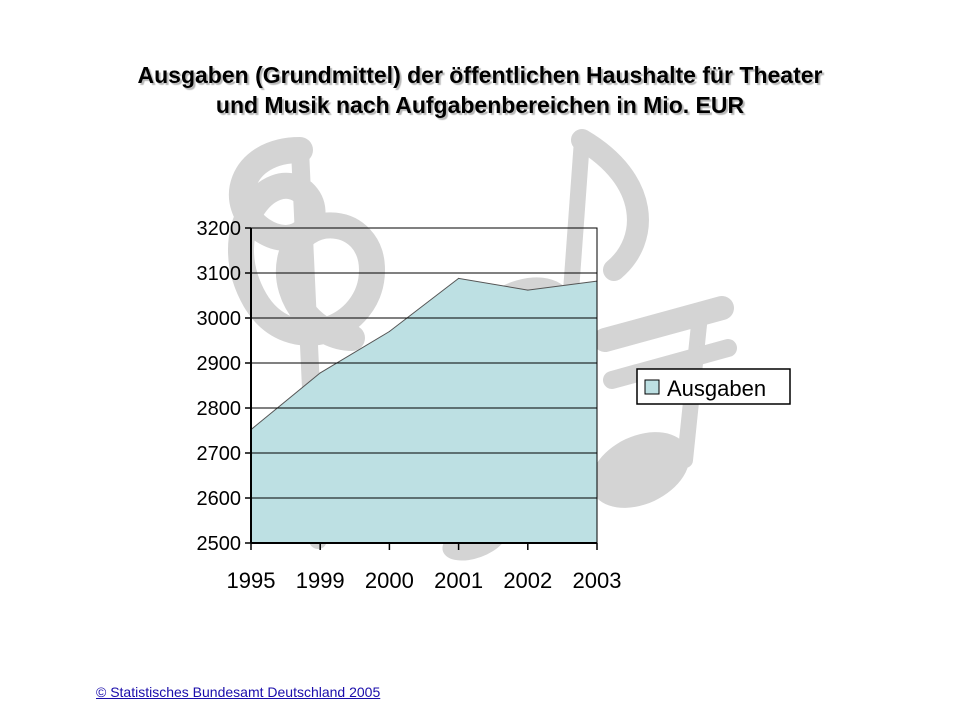  What do you see at coordinates (389, 580) in the screenshot?
I see `x-tick-label: 2000` at bounding box center [389, 580].